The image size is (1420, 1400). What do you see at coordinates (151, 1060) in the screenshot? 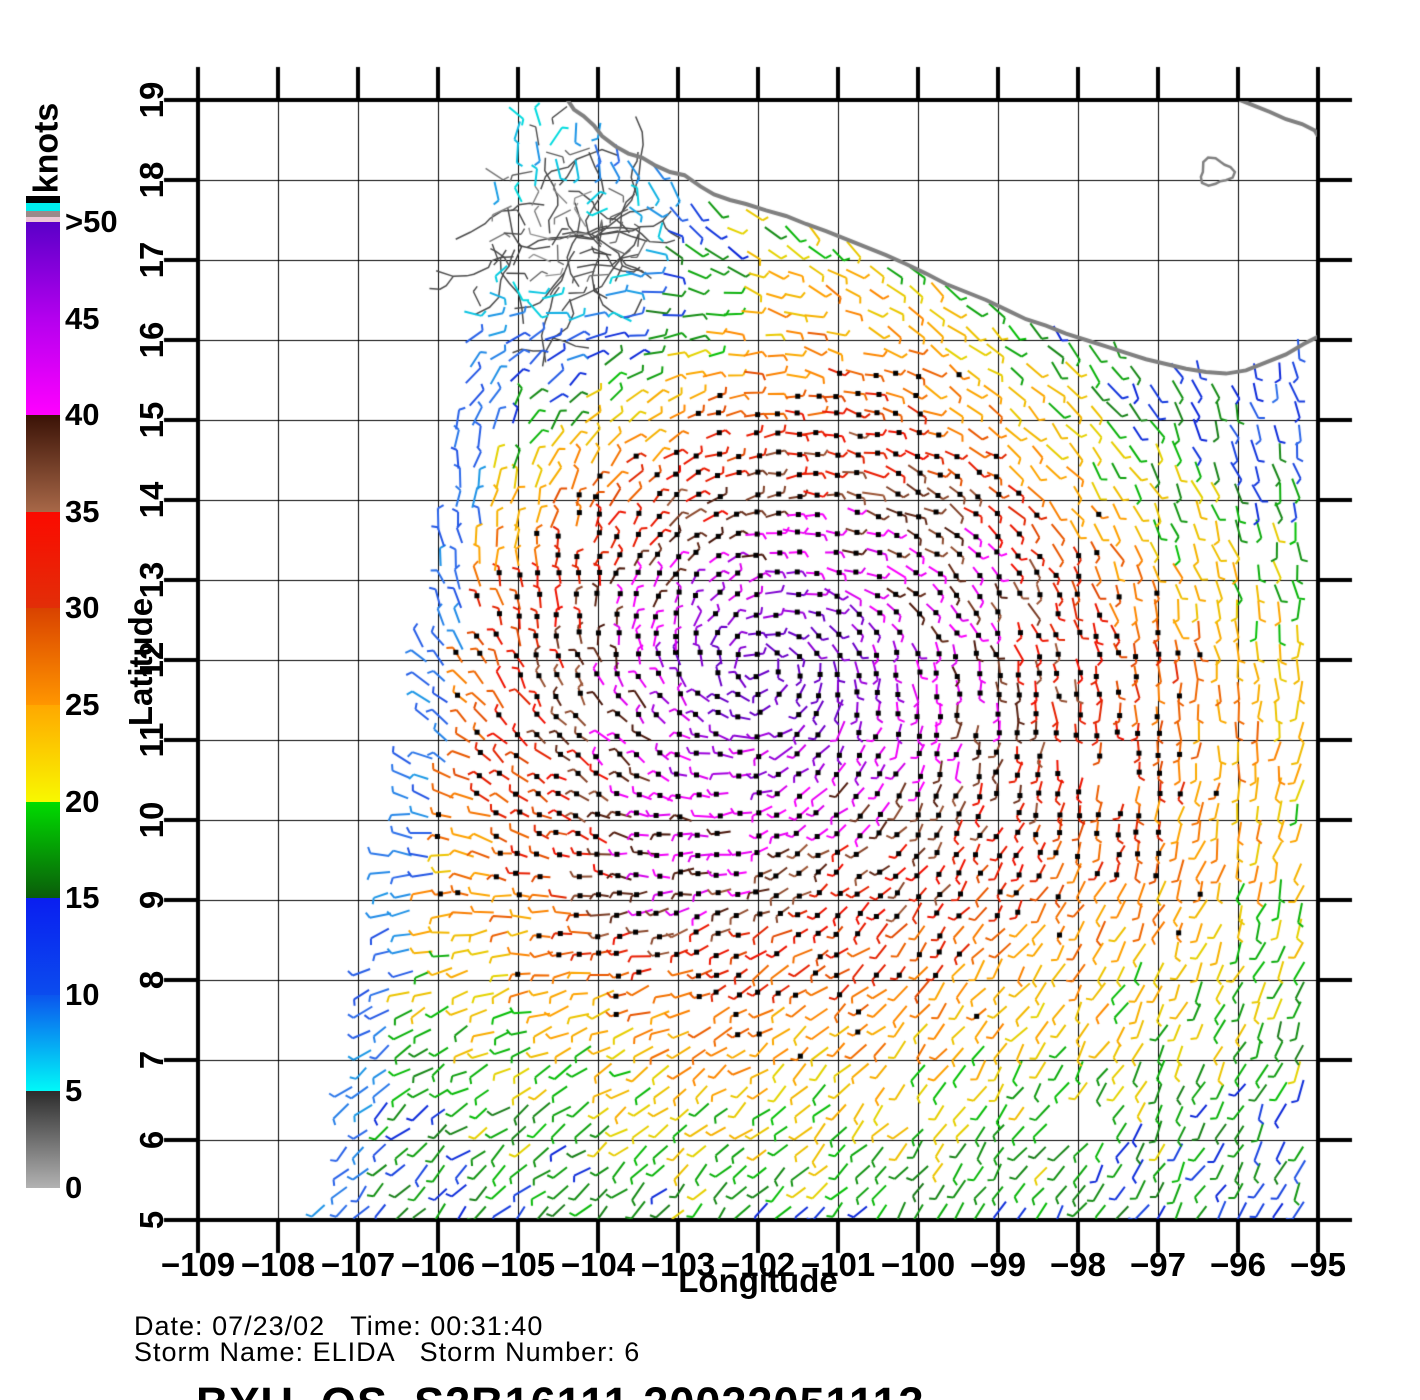
I see `y-tick-label: 7` at bounding box center [151, 1060].